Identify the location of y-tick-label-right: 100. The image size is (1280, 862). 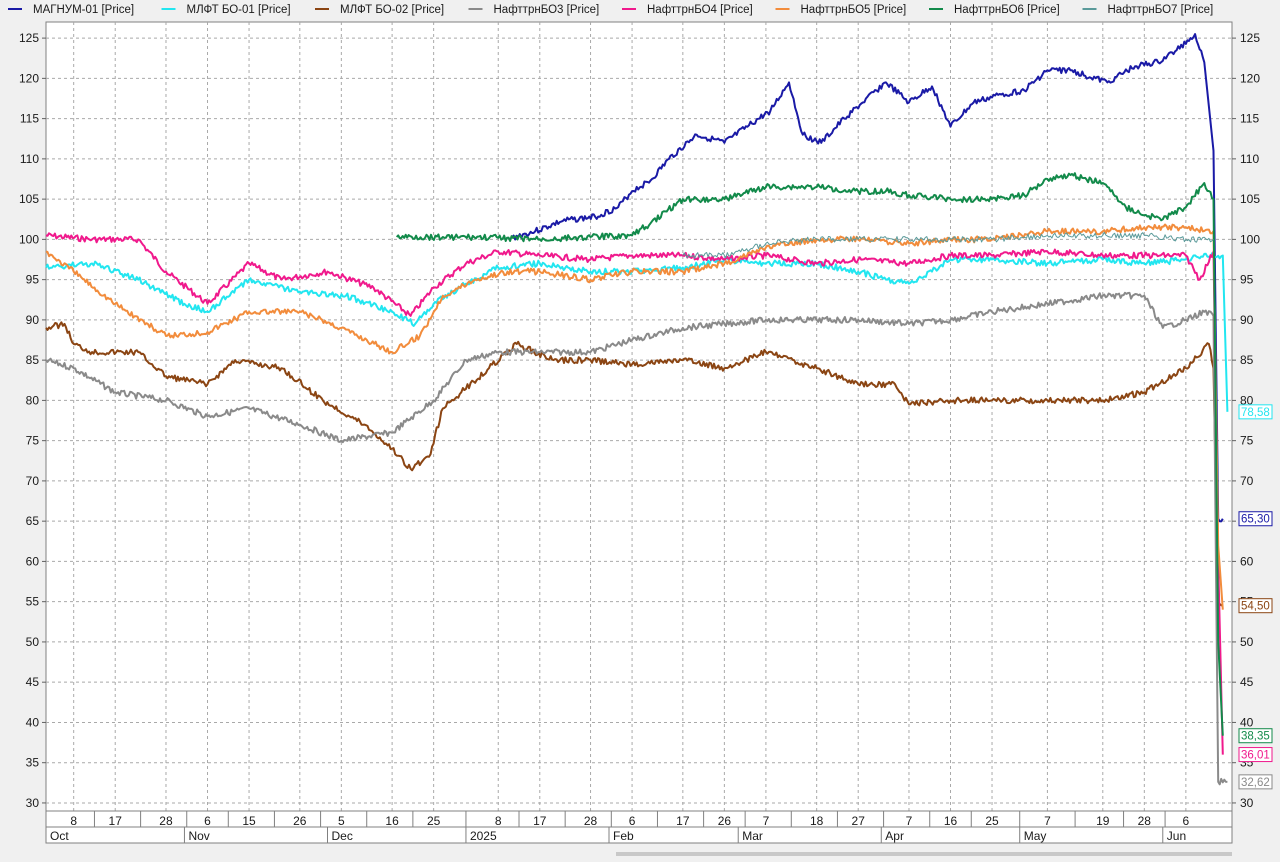
(1250, 239).